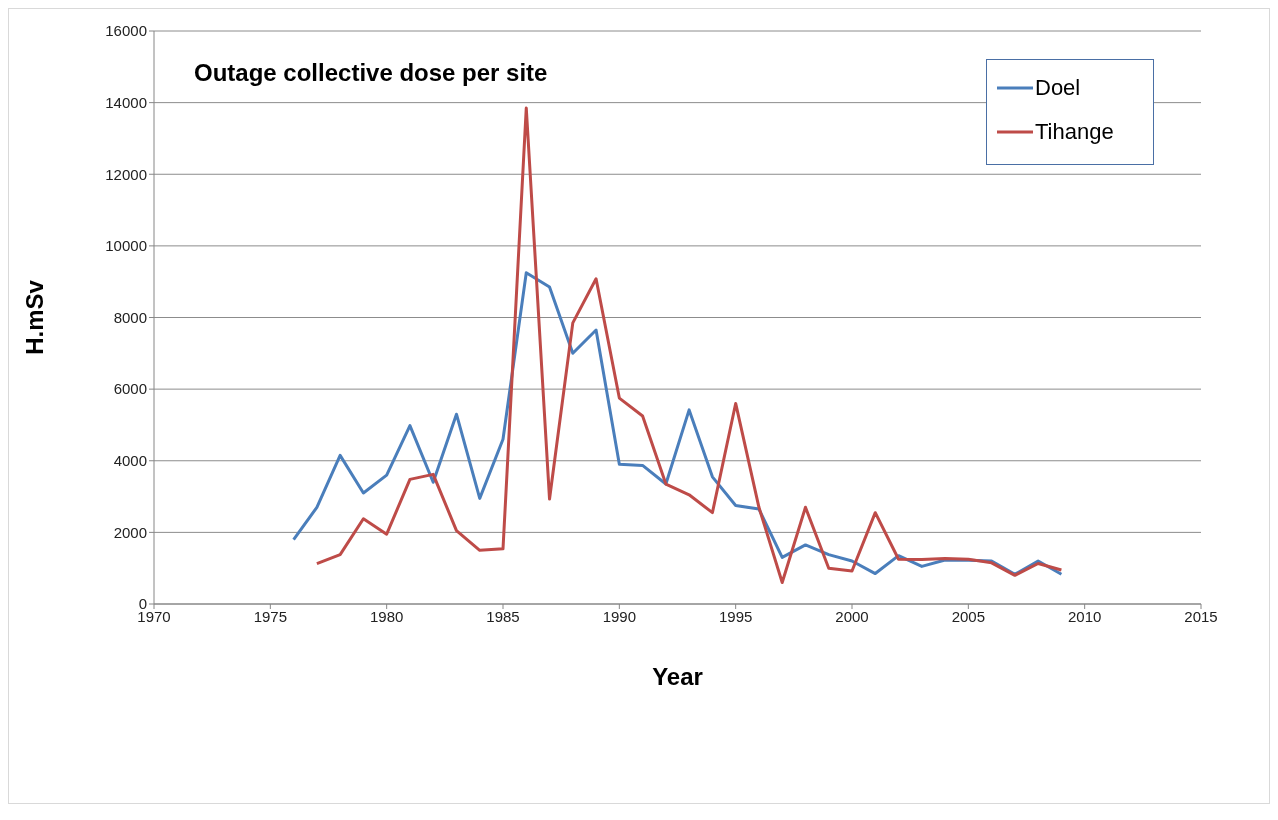 The height and width of the screenshot is (820, 1278). I want to click on x-tick-label: 1980, so click(386, 616).